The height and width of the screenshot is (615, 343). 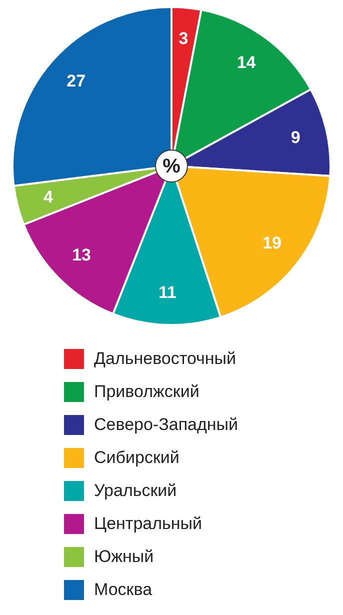 What do you see at coordinates (167, 292) in the screenshot?
I see `data-label: 11` at bounding box center [167, 292].